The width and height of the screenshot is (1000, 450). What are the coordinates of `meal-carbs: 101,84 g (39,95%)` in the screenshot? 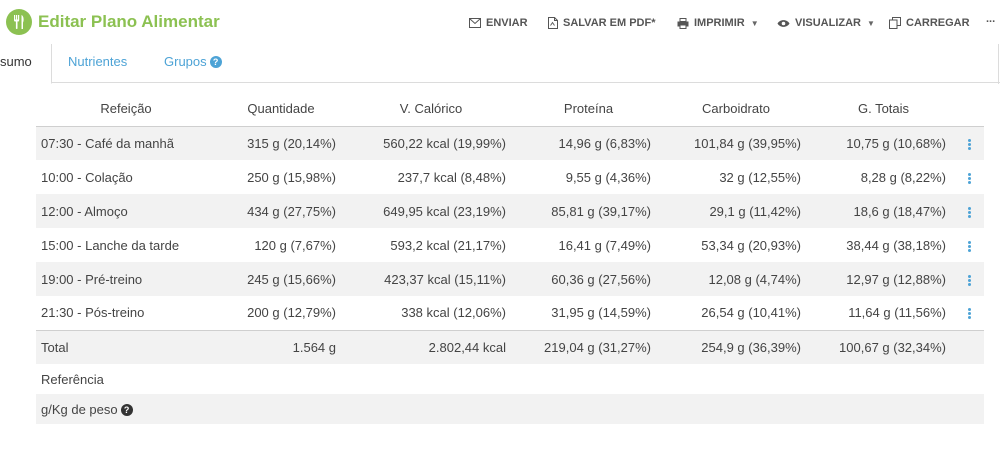 It's located at (736, 142).